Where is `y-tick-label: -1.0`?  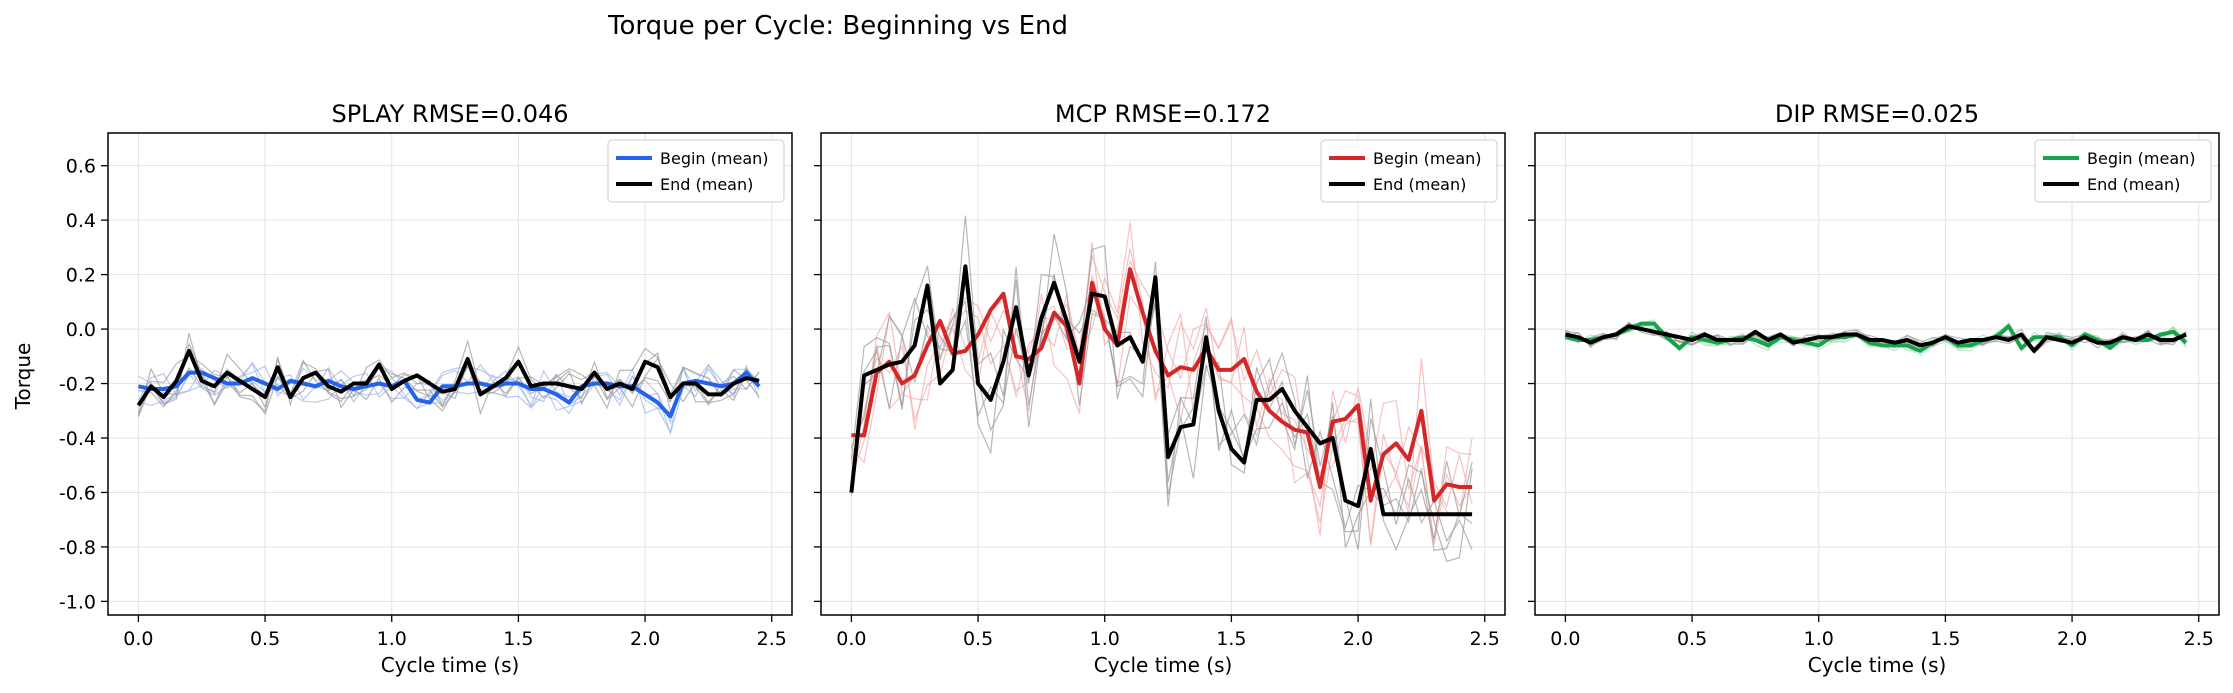
y-tick-label: -1.0 is located at coordinates (77, 602).